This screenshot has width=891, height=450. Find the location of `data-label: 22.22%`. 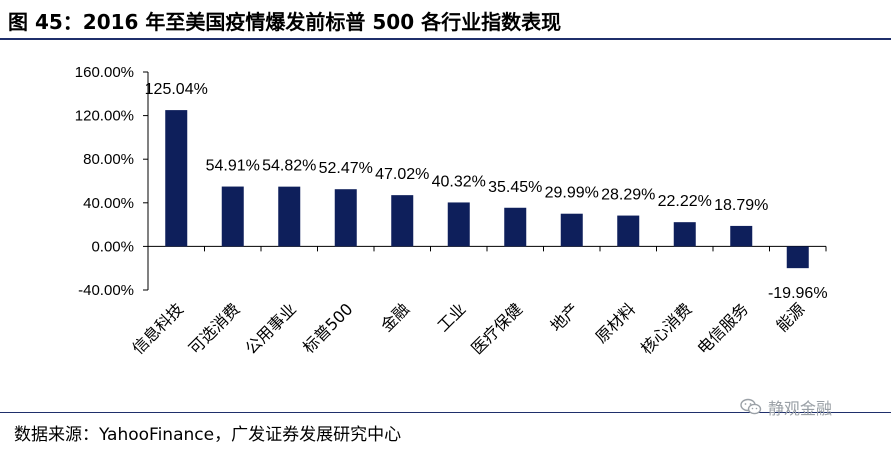

data-label: 22.22% is located at coordinates (685, 201).